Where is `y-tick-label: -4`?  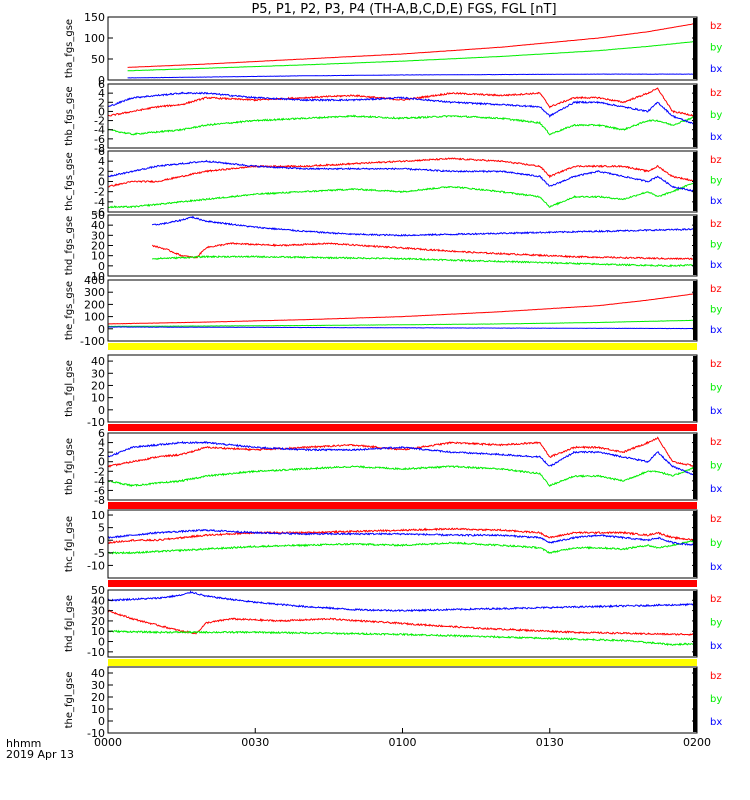
y-tick-label: -4 is located at coordinates (99, 481).